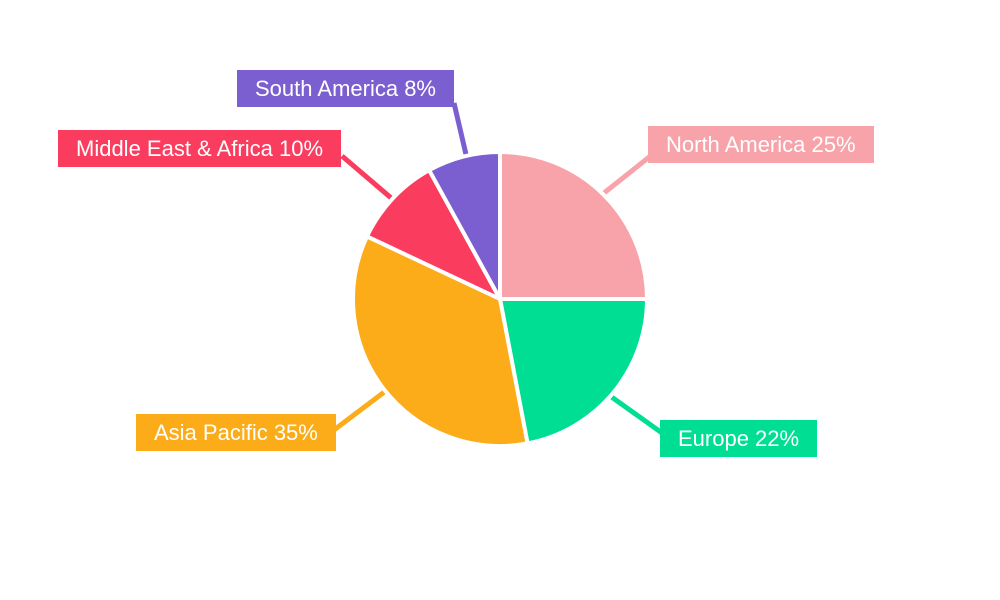 Image resolution: width=1000 pixels, height=600 pixels. What do you see at coordinates (200, 148) in the screenshot?
I see `callout-label-middle-east-africa: Middle East & Africa 10%` at bounding box center [200, 148].